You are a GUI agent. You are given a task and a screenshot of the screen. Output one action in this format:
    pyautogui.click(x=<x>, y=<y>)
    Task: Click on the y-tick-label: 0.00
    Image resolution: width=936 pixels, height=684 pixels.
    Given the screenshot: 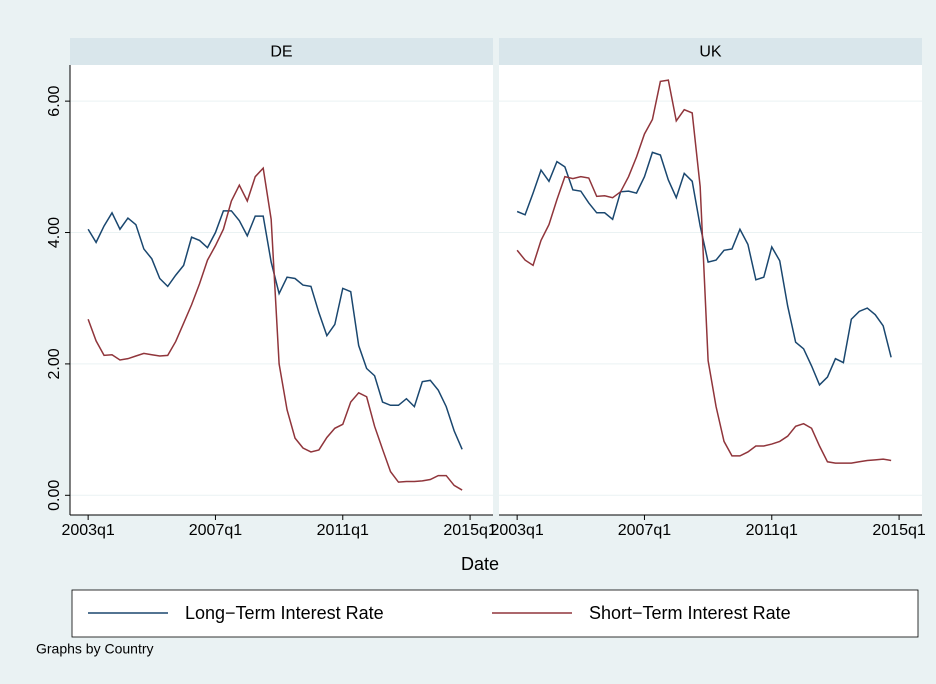 What is the action you would take?
    pyautogui.click(x=54, y=495)
    